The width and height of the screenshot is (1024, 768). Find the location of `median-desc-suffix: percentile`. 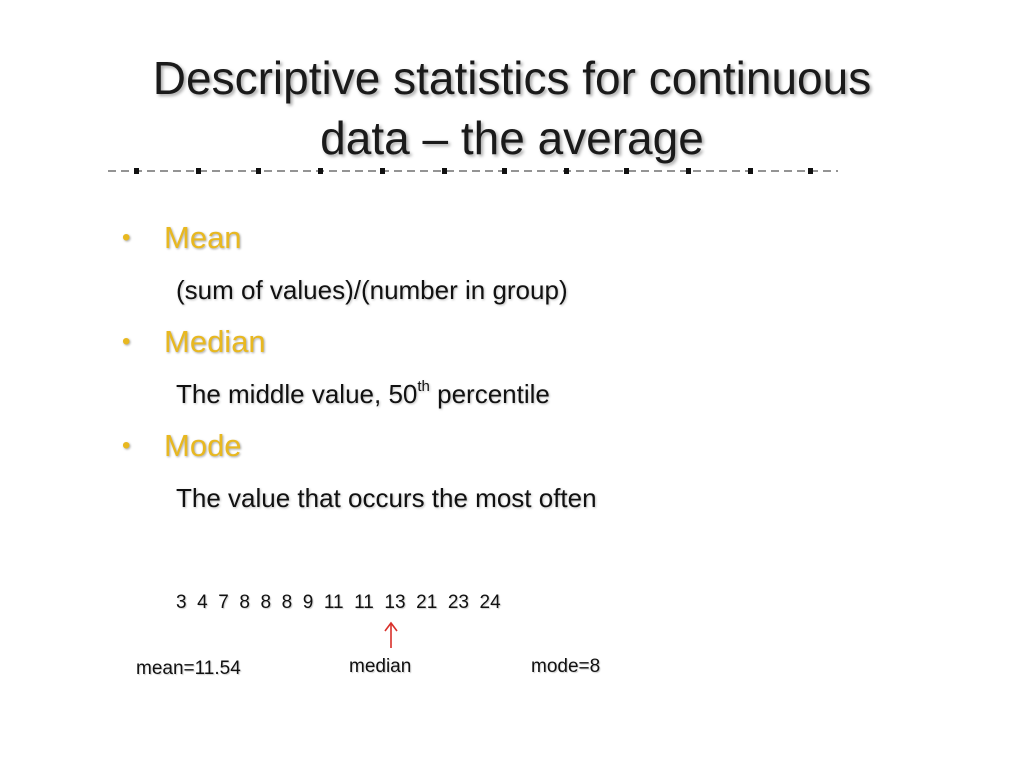

median-desc-suffix: percentile is located at coordinates (489, 394).